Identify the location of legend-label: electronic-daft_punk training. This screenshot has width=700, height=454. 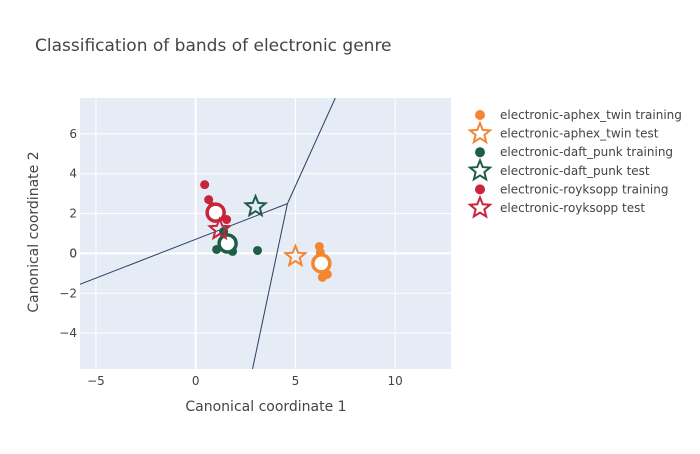
(586, 152).